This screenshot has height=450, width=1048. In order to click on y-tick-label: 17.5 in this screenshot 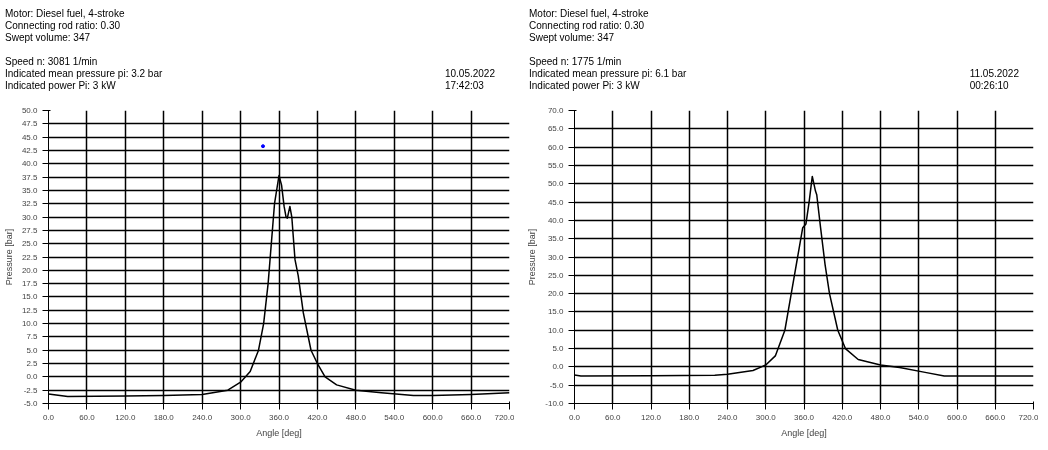, I will do `click(30, 284)`.